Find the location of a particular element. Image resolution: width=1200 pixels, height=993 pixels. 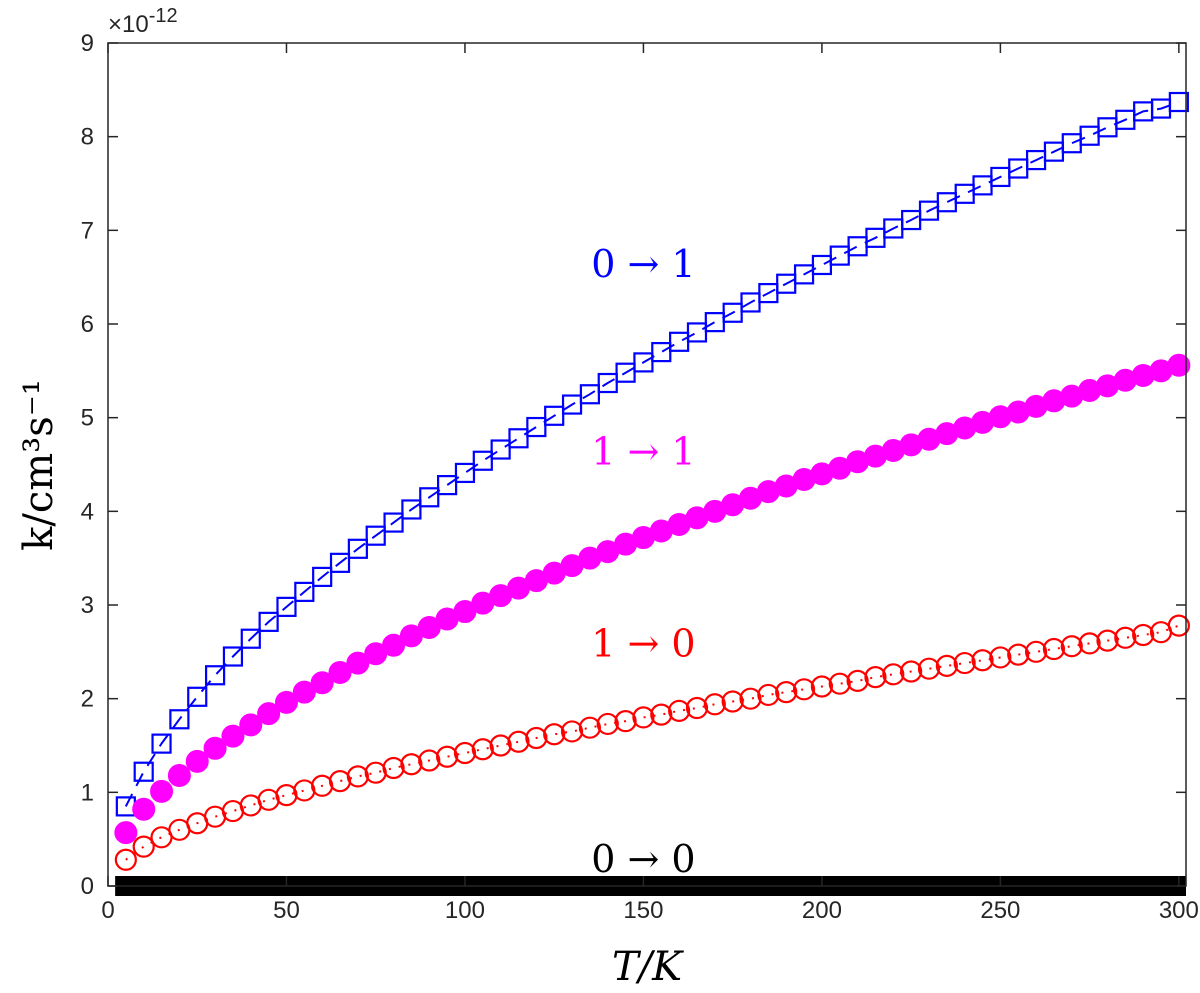

y-tick-label: 5 is located at coordinates (87, 418).